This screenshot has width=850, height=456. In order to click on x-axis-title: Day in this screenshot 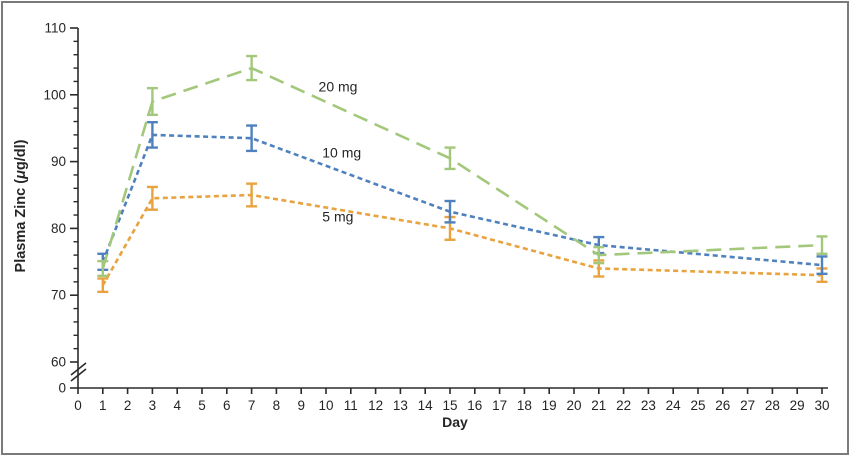, I will do `click(455, 422)`.